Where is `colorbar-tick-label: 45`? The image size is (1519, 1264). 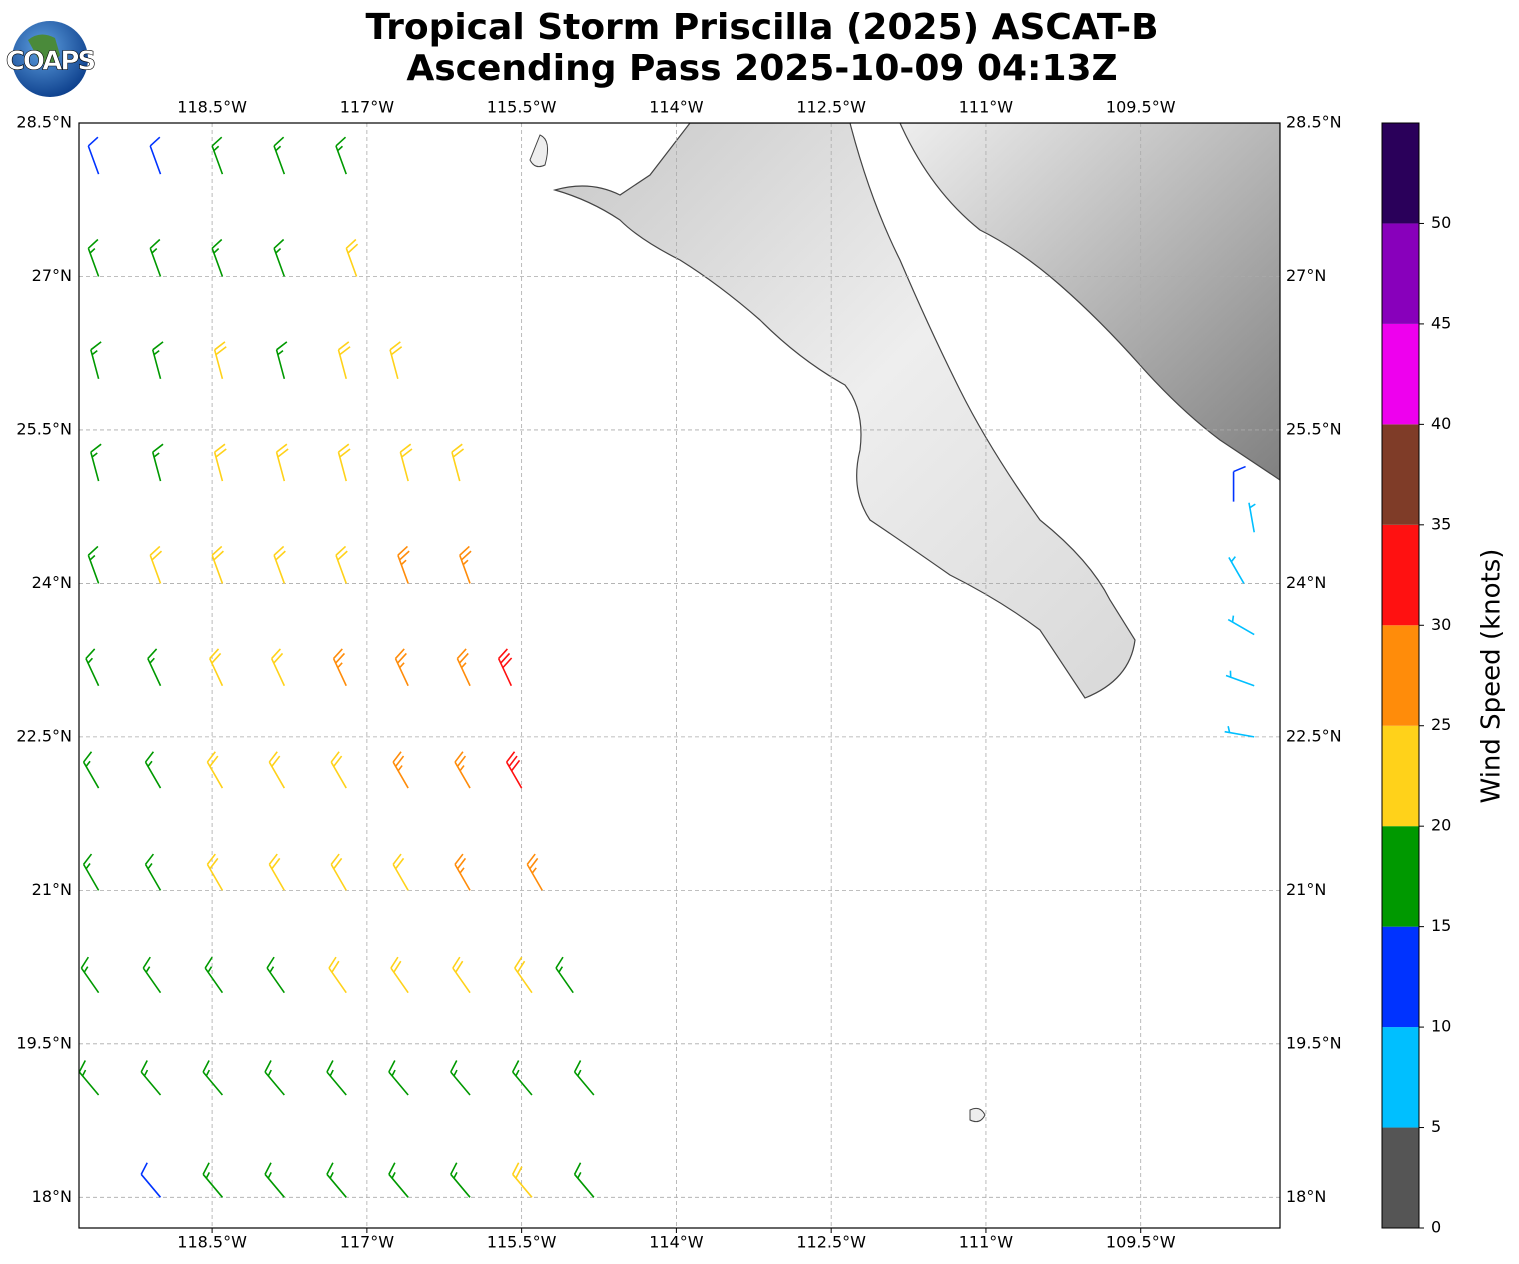 colorbar-tick-label: 45 is located at coordinates (1441, 322).